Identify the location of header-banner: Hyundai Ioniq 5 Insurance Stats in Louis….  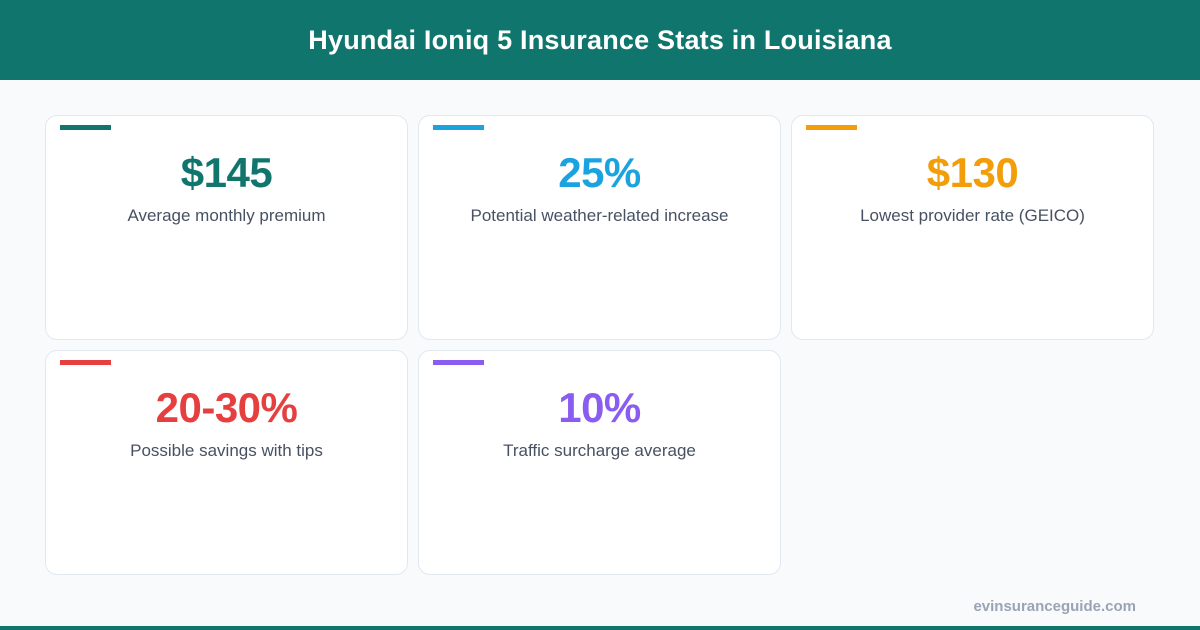
(600, 40).